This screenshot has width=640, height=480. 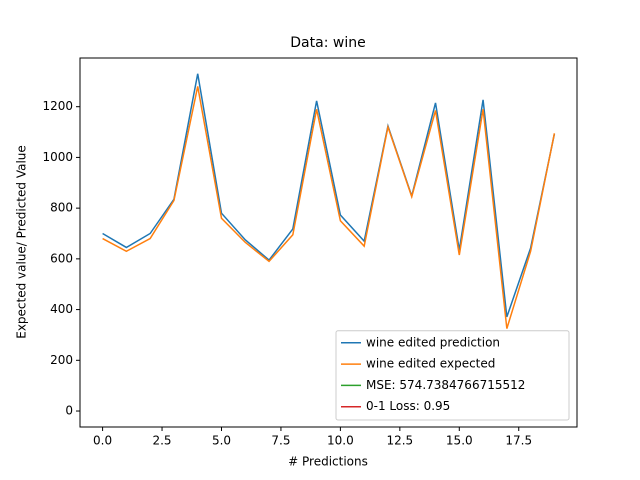 I want to click on legend-label: MSE: 574.7384766715512, so click(x=445, y=385).